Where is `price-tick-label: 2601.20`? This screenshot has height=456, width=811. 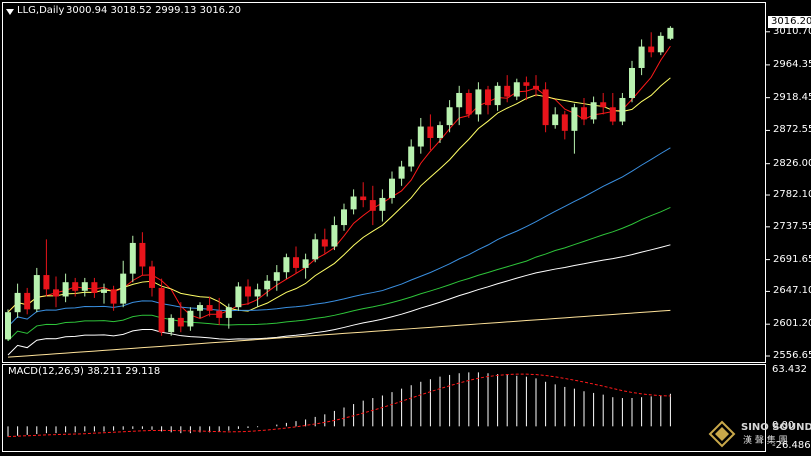 price-tick-label: 2601.20 is located at coordinates (792, 324).